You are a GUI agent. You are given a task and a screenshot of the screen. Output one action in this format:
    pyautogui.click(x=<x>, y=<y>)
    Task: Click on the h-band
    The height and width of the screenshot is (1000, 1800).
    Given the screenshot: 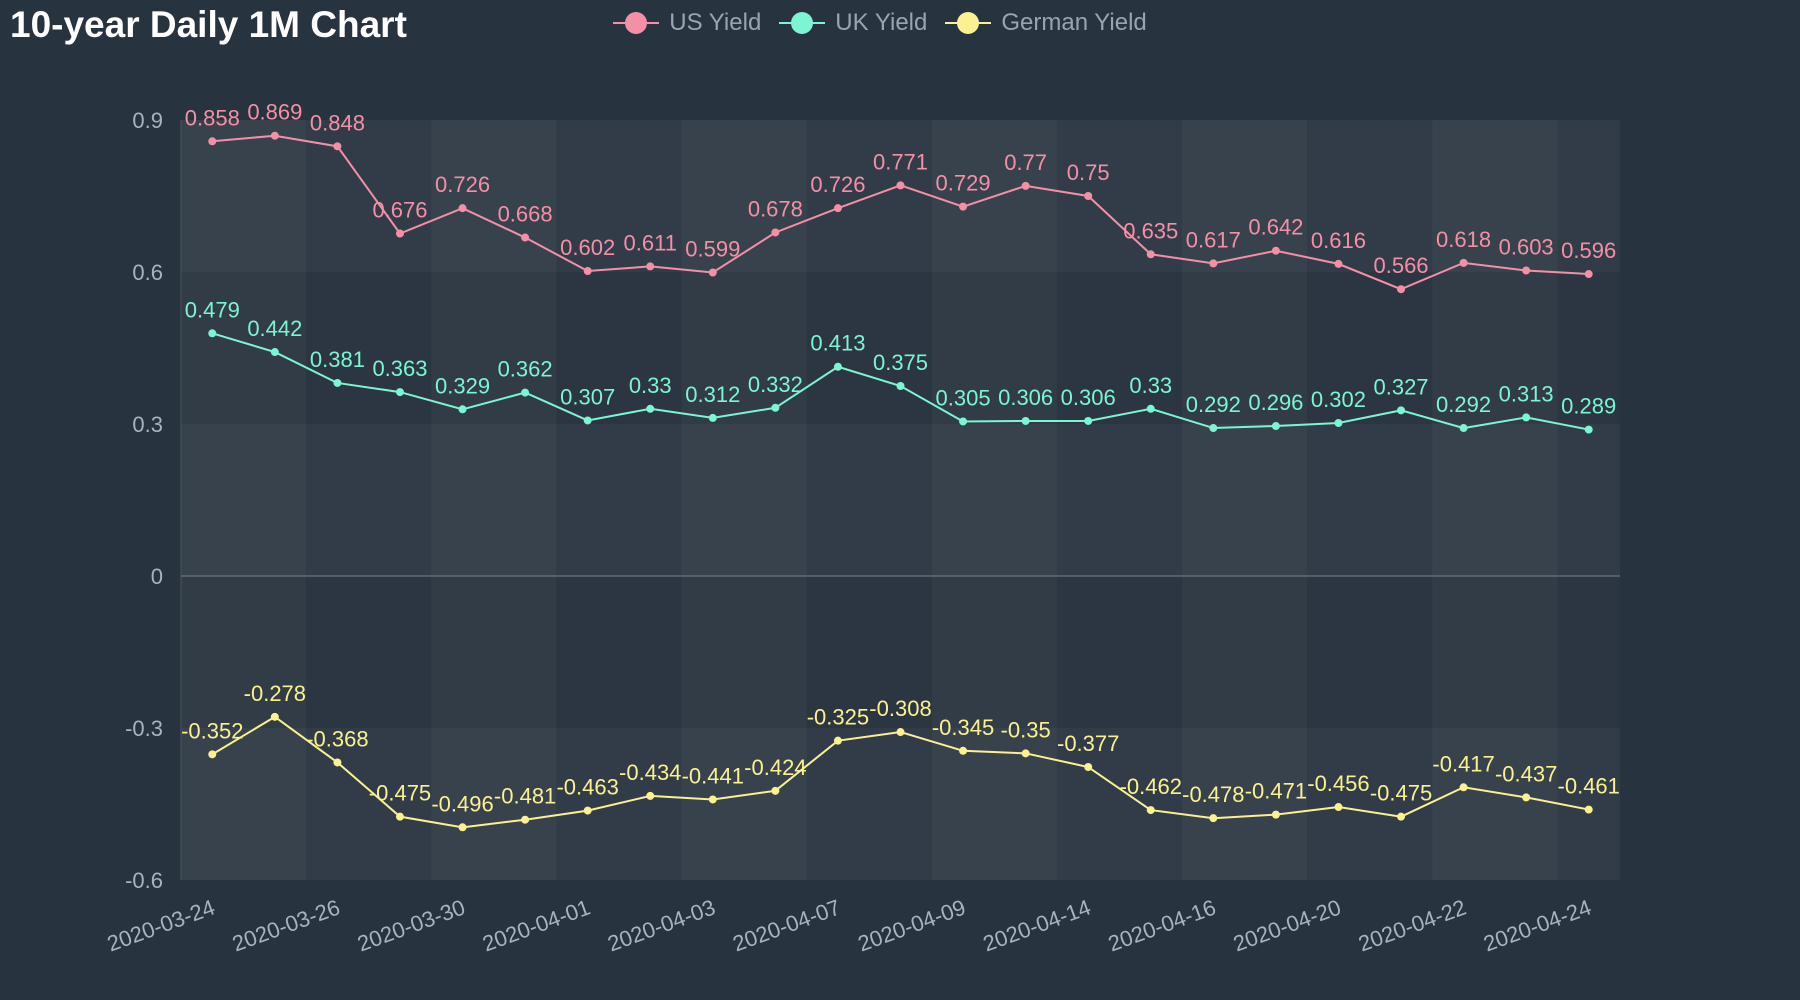 What is the action you would take?
    pyautogui.click(x=900, y=196)
    